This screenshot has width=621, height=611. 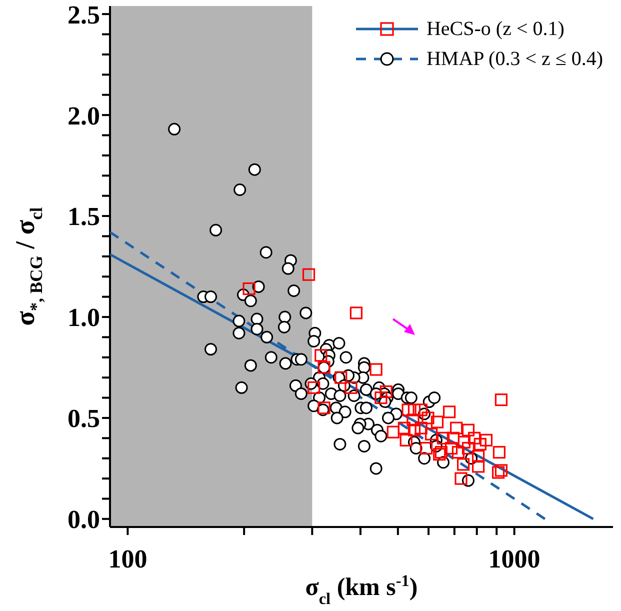 I want to click on legend-label: HMAP (0.3 < z ≤ 0.4), so click(x=514, y=59).